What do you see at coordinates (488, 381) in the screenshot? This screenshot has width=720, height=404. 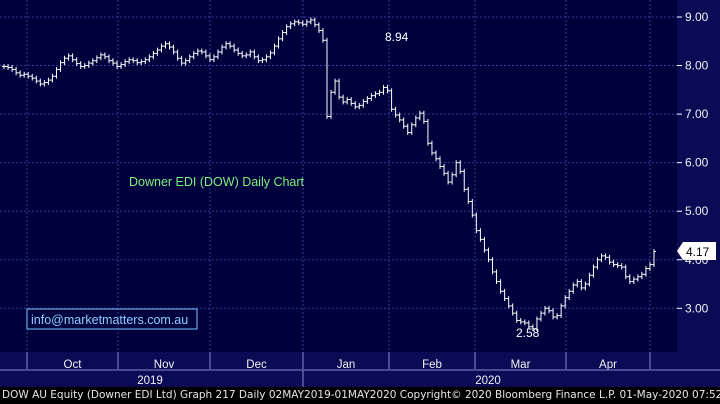 I see `x-year-label: 2020` at bounding box center [488, 381].